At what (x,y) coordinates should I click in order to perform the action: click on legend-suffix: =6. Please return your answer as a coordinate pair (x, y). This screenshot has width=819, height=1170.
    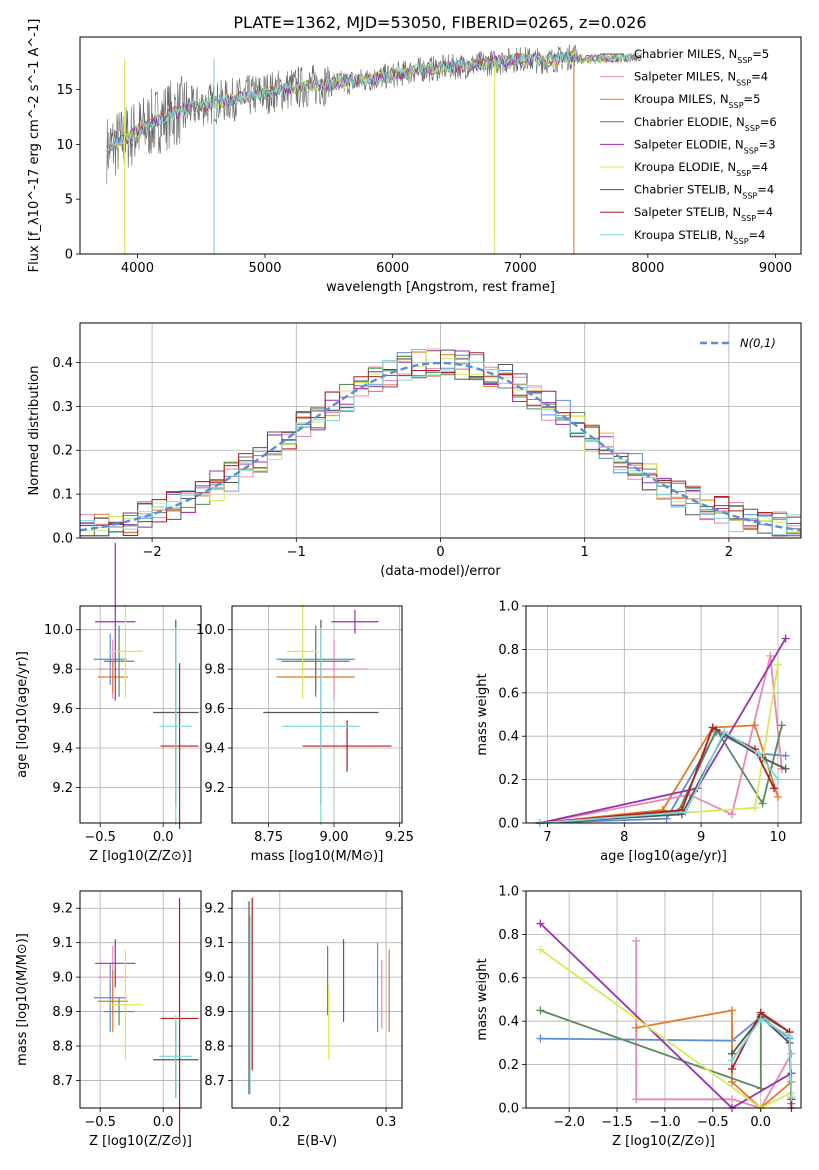
    Looking at the image, I should click on (768, 122).